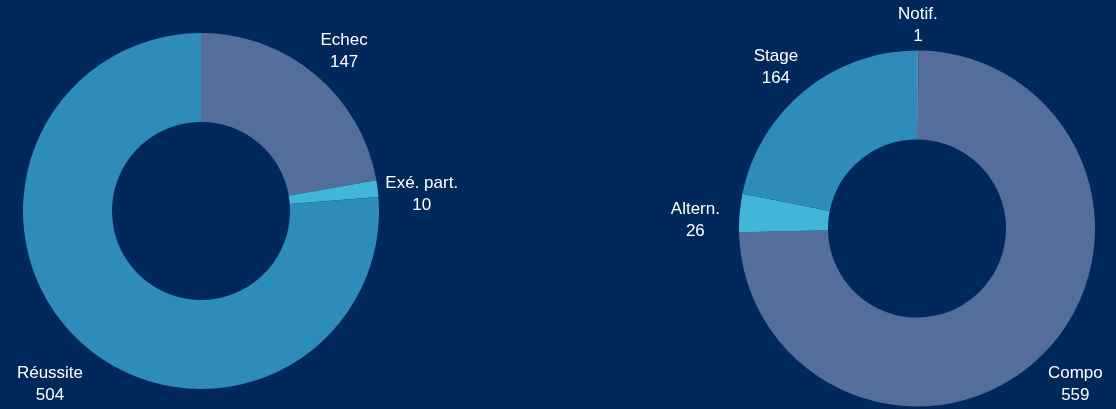  Describe the element at coordinates (776, 78) in the screenshot. I see `data-label: 164` at that location.